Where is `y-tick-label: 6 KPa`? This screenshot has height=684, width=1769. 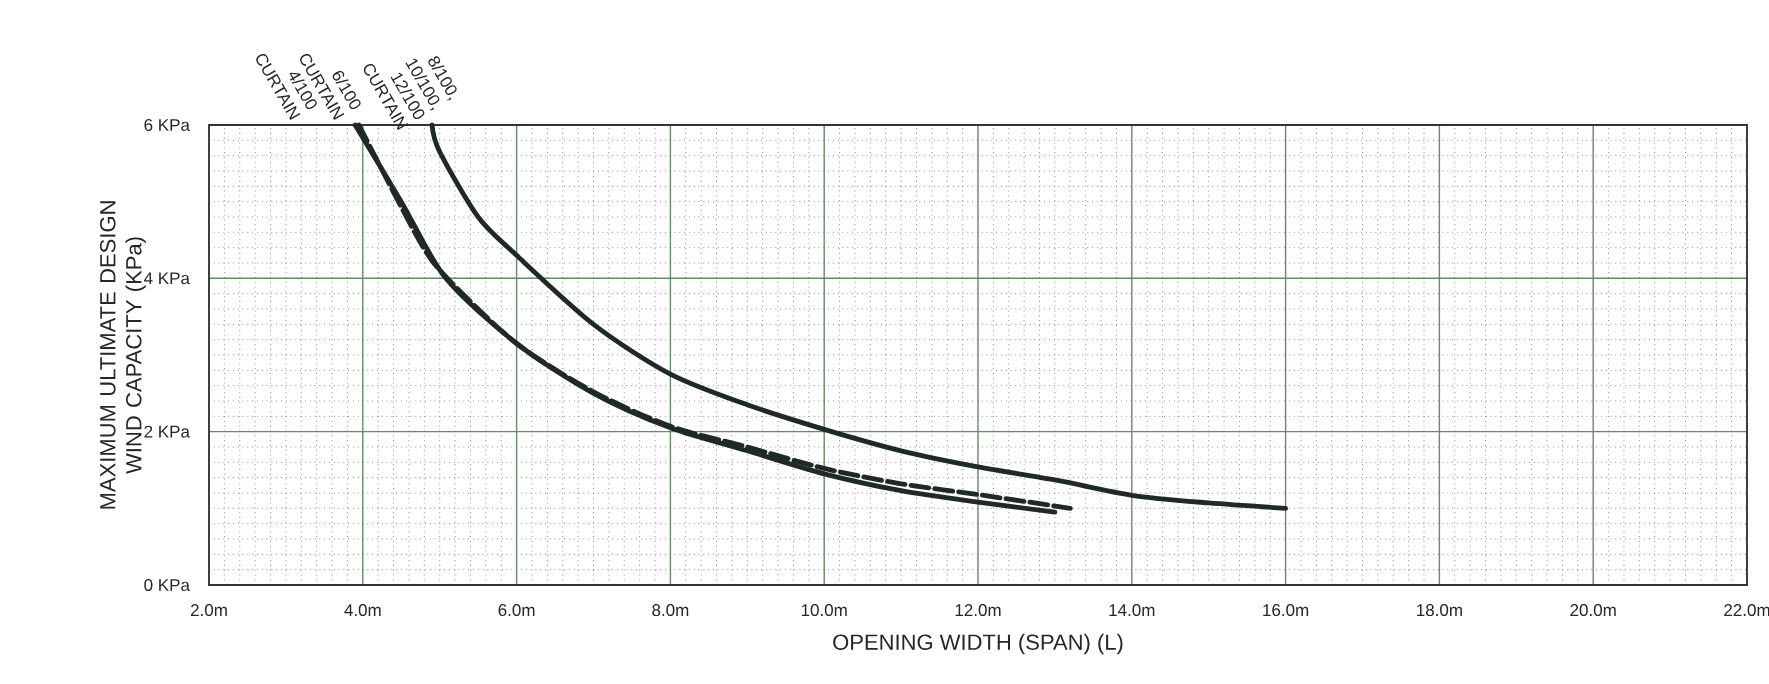
y-tick-label: 6 KPa is located at coordinates (167, 124).